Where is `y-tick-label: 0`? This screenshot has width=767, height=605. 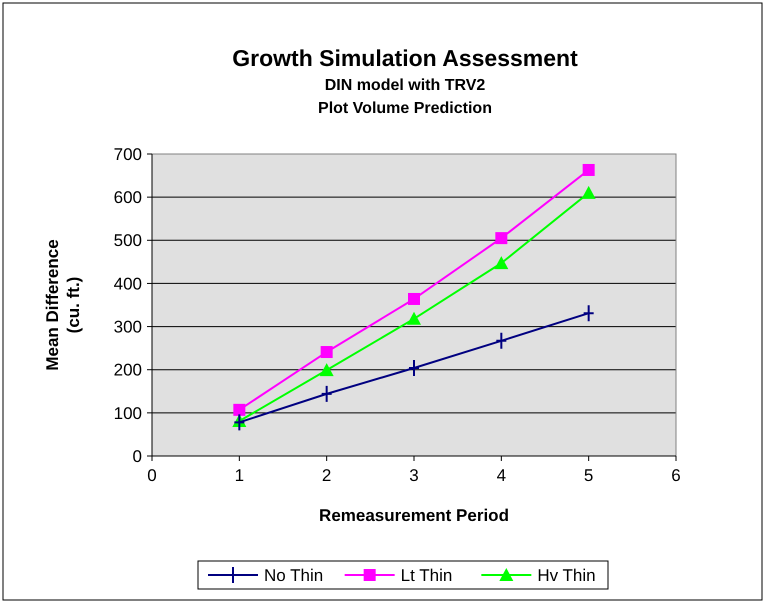
y-tick-label: 0 is located at coordinates (137, 456).